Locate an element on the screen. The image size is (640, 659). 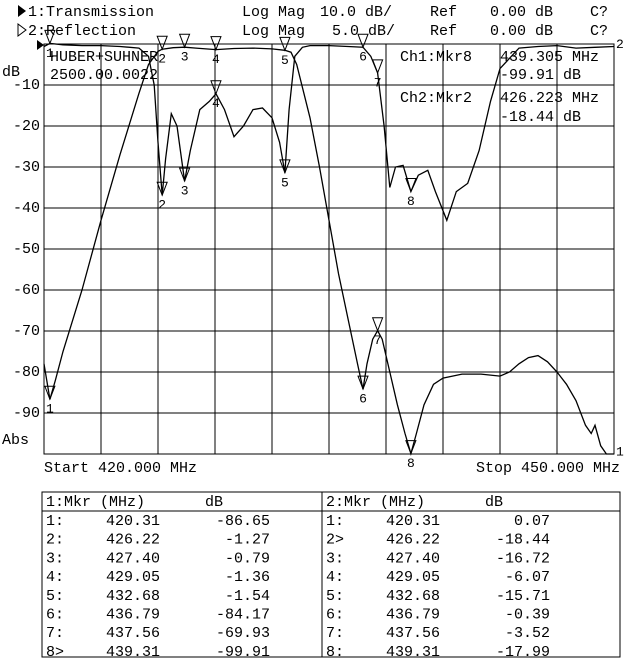
table-cell: 427.40 is located at coordinates (413, 558).